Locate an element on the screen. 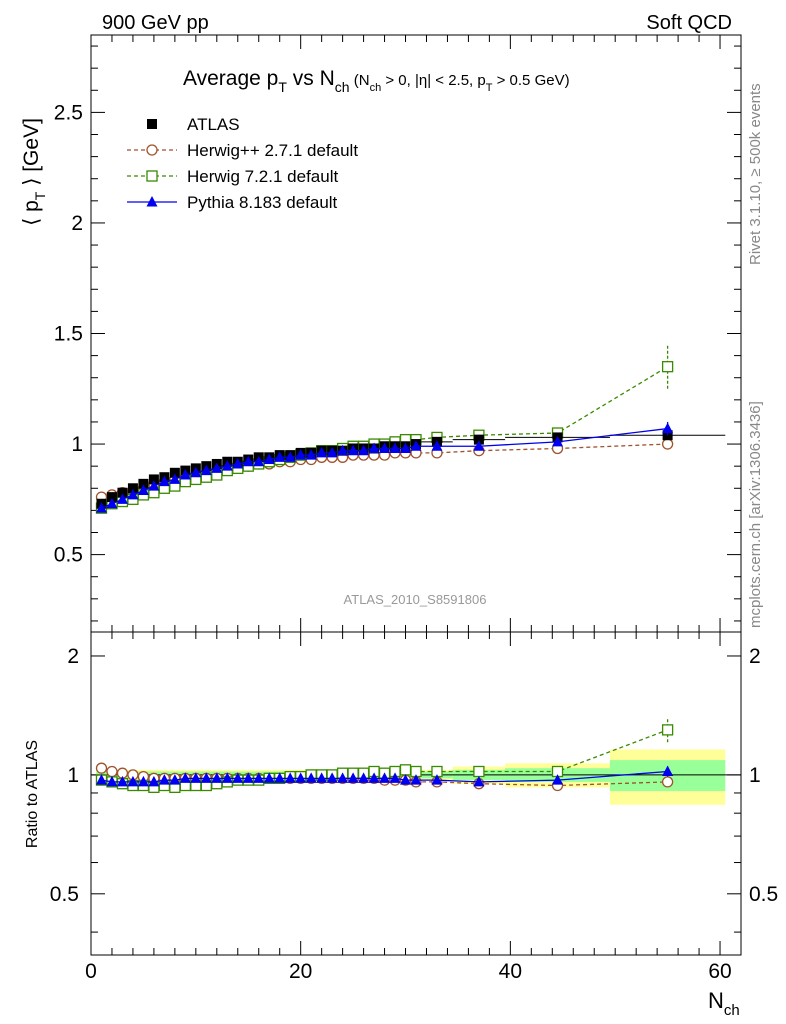 The image size is (786, 1024). y-tick-label: 2.5 is located at coordinates (68, 112).